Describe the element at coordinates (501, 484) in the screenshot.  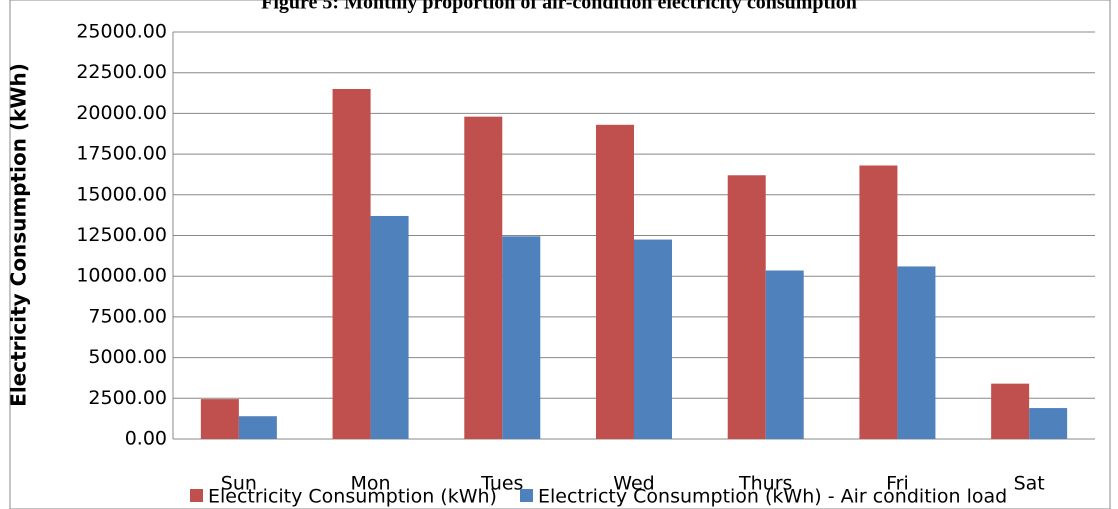
I see `x-tick-label: Tues` at that location.